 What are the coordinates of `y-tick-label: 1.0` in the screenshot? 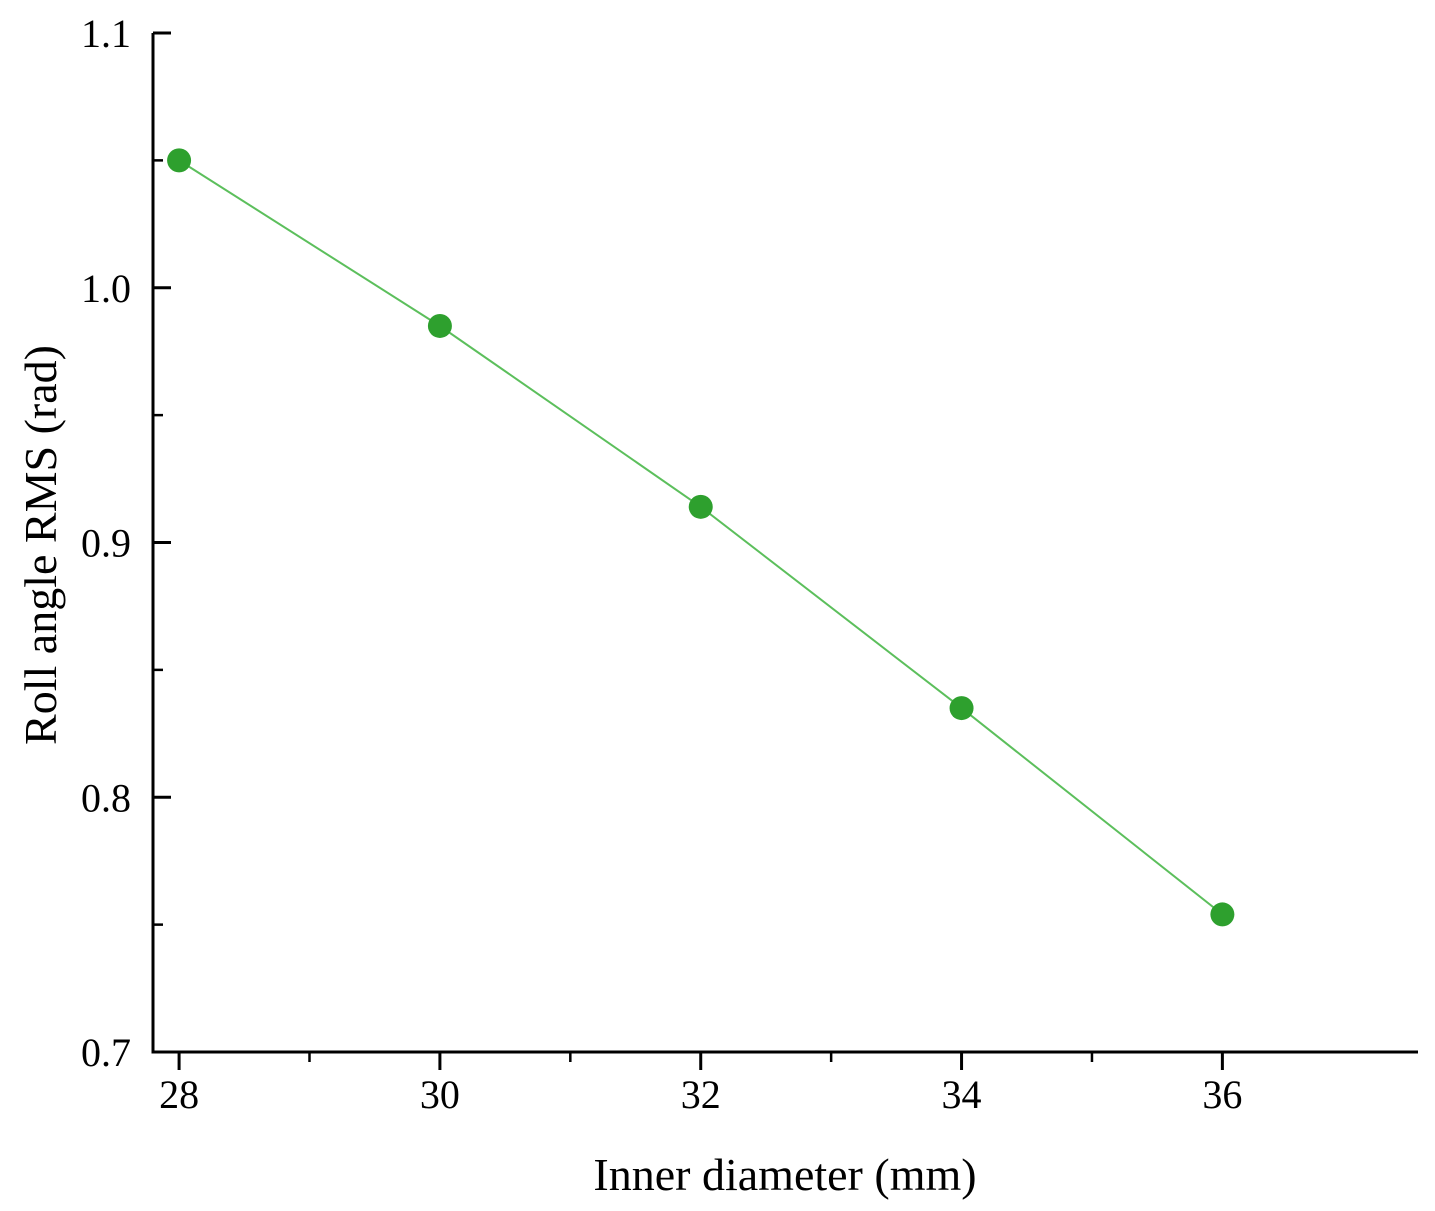 It's located at (106, 288).